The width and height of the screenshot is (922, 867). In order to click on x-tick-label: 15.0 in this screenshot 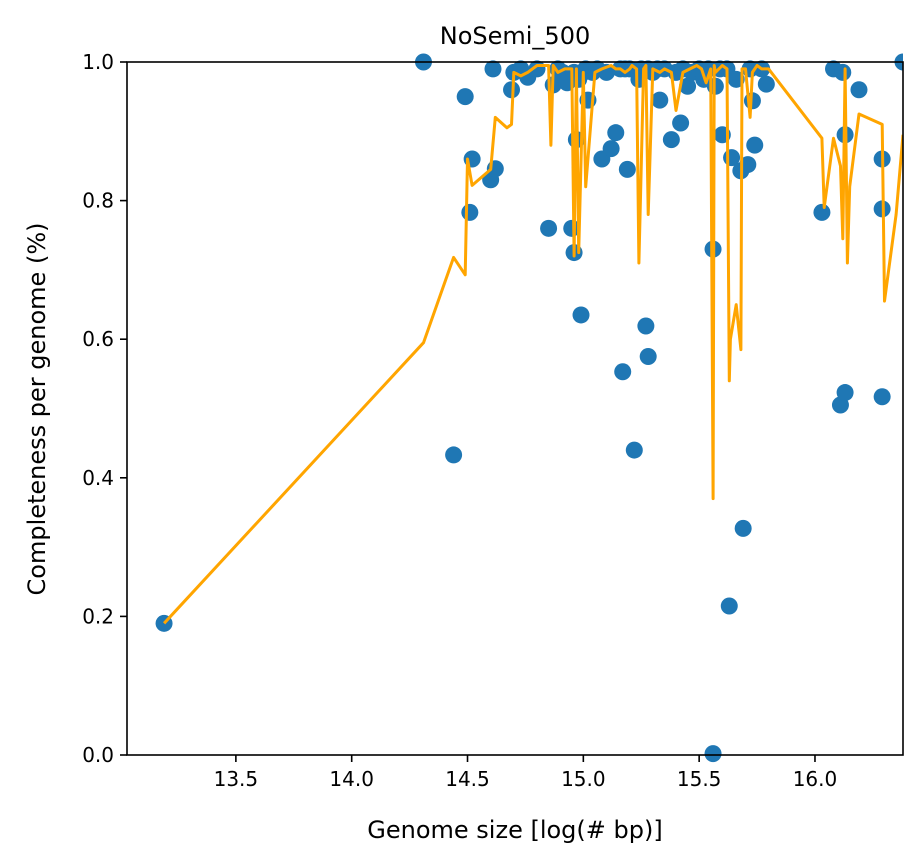, I will do `click(583, 779)`.